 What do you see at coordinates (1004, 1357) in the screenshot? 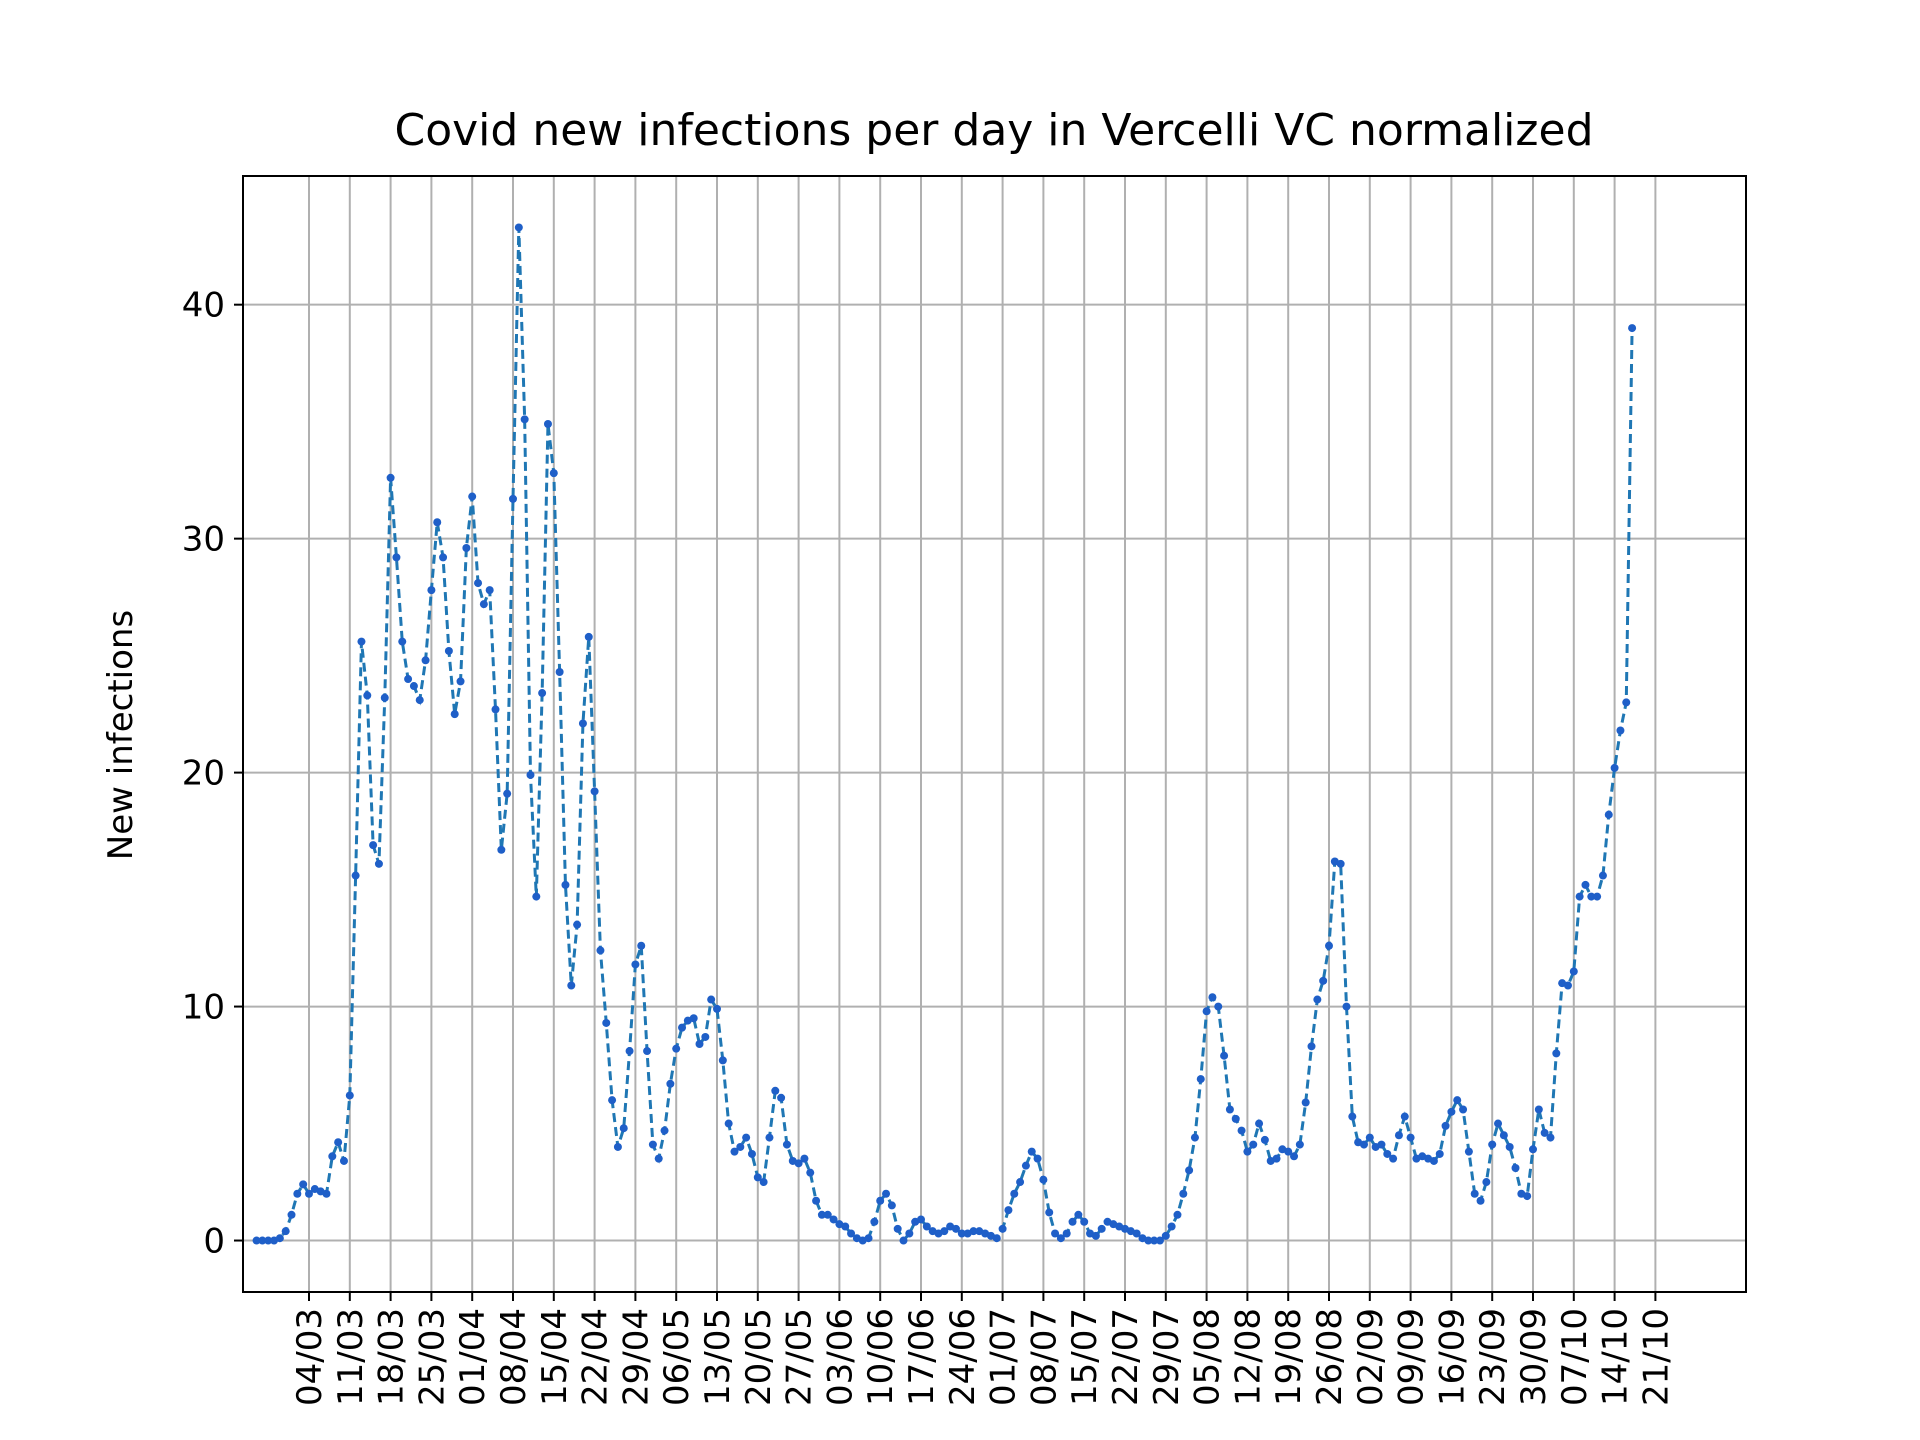
I see `x-tick-label: 01/07` at bounding box center [1004, 1357].